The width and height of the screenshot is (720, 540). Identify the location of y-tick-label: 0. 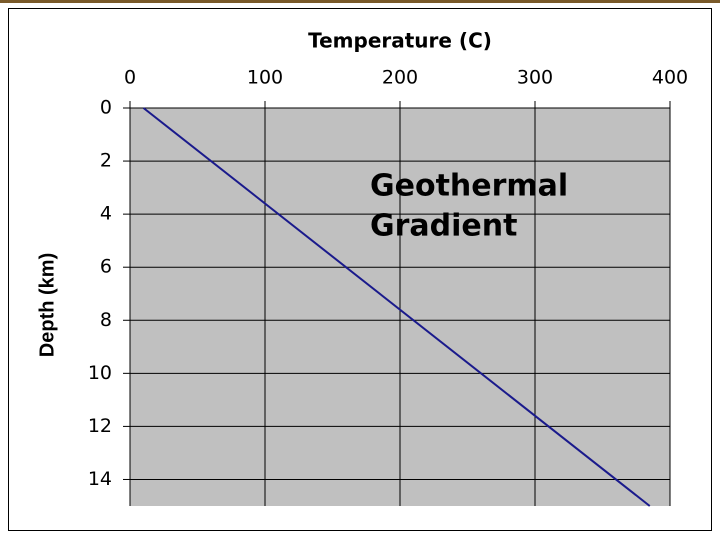
(106, 108).